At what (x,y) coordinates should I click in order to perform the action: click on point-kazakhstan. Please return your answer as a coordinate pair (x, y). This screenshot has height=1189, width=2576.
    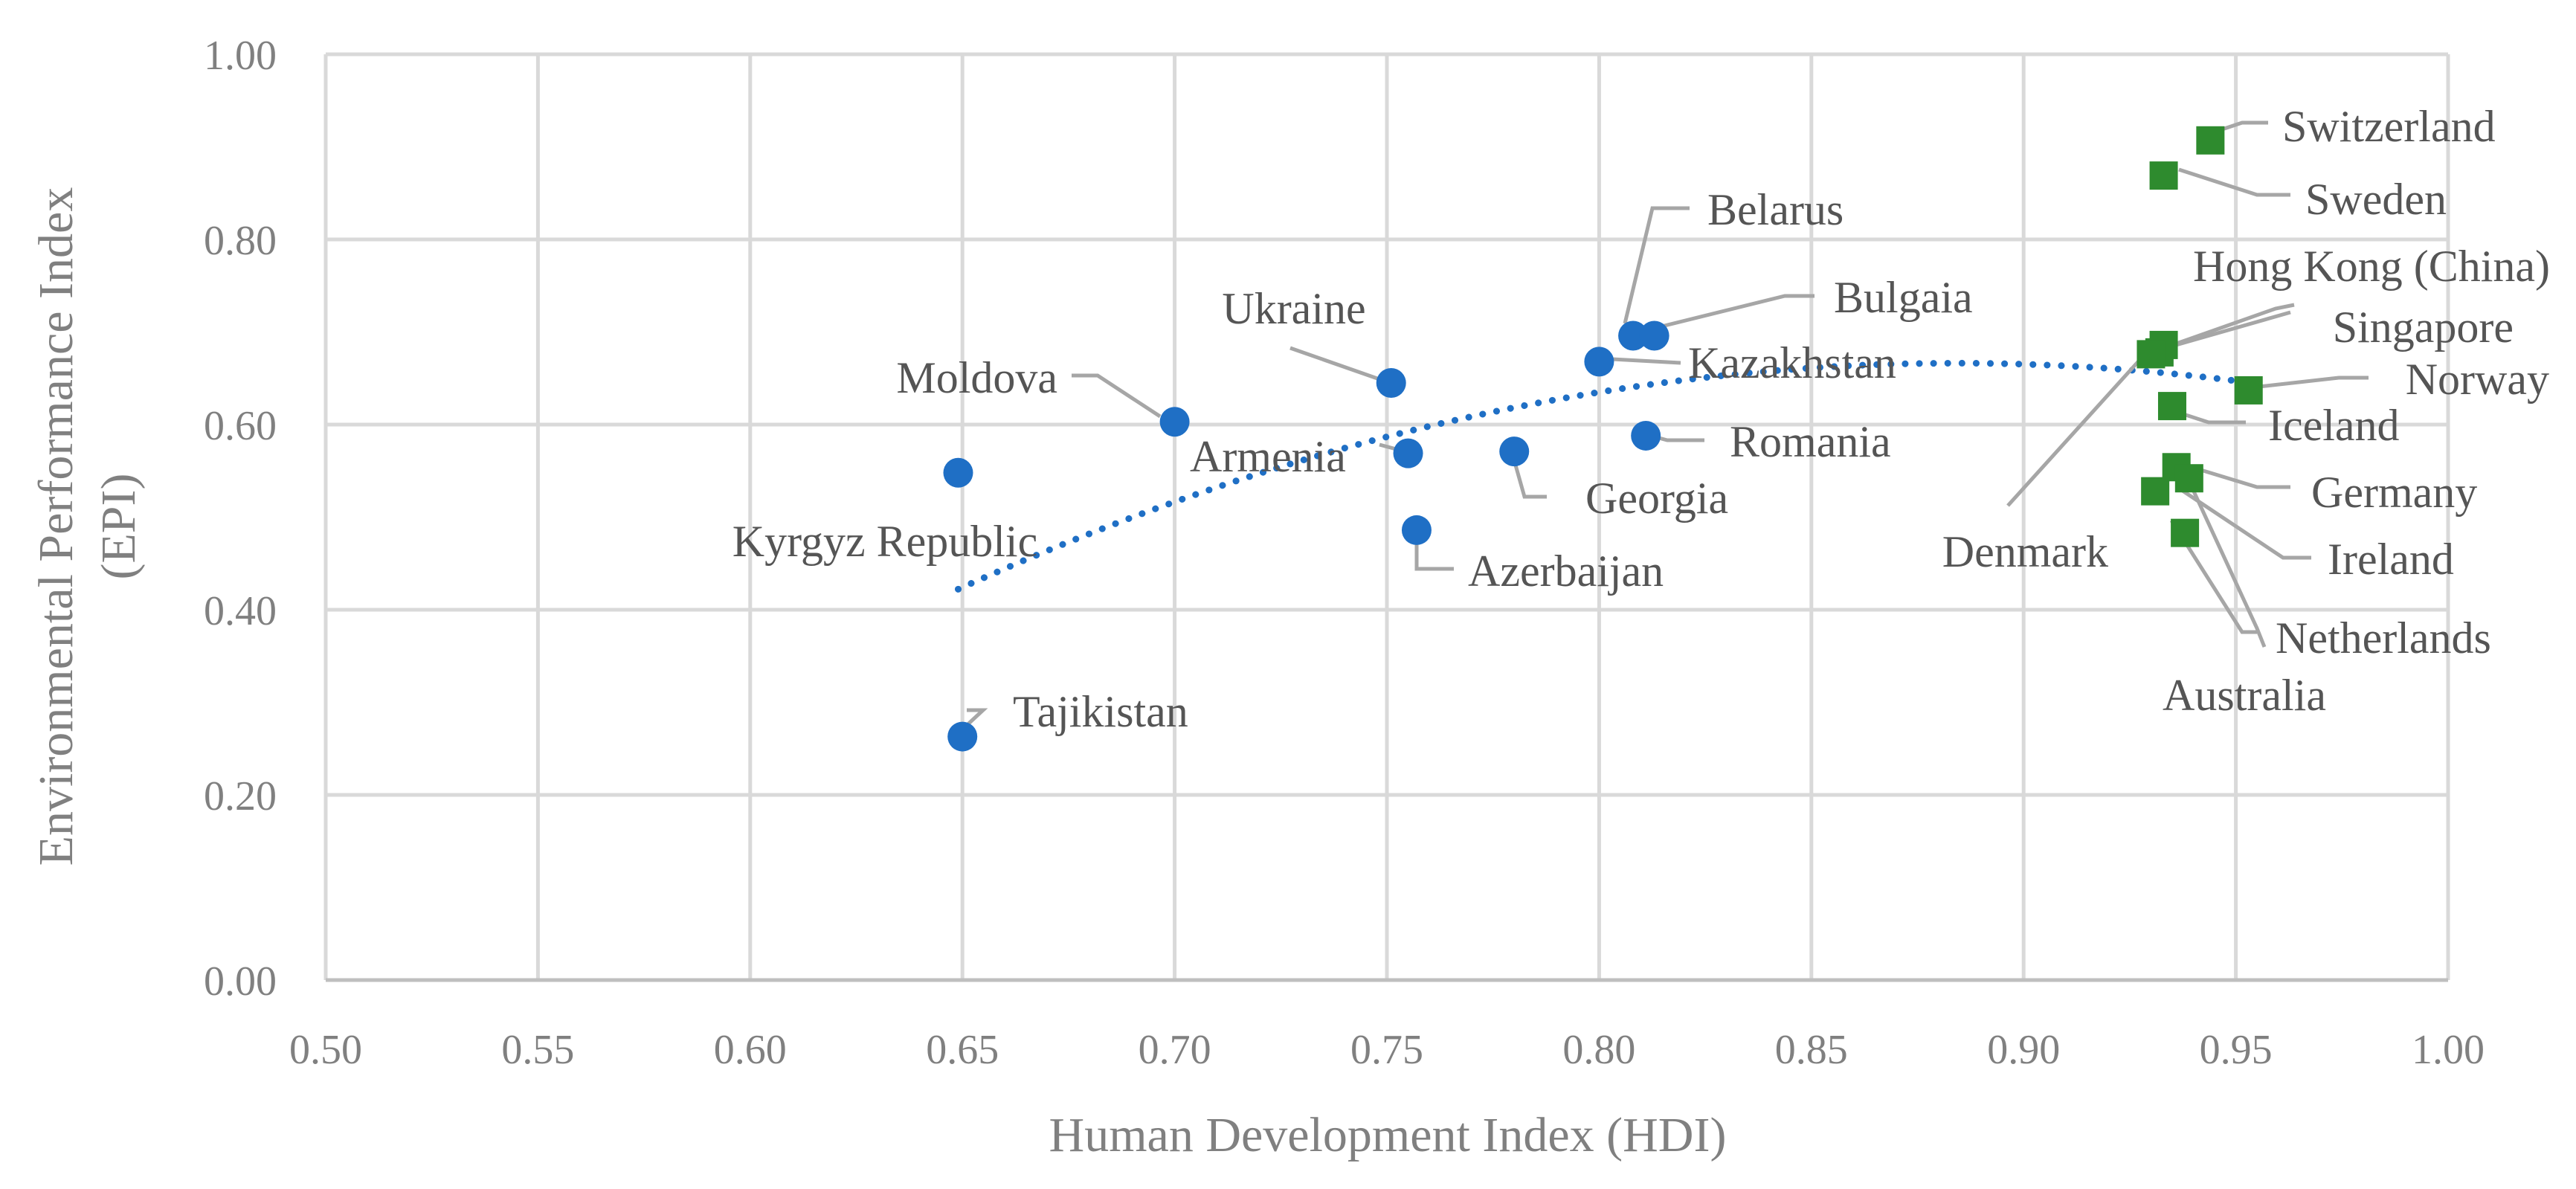
    Looking at the image, I should click on (1599, 362).